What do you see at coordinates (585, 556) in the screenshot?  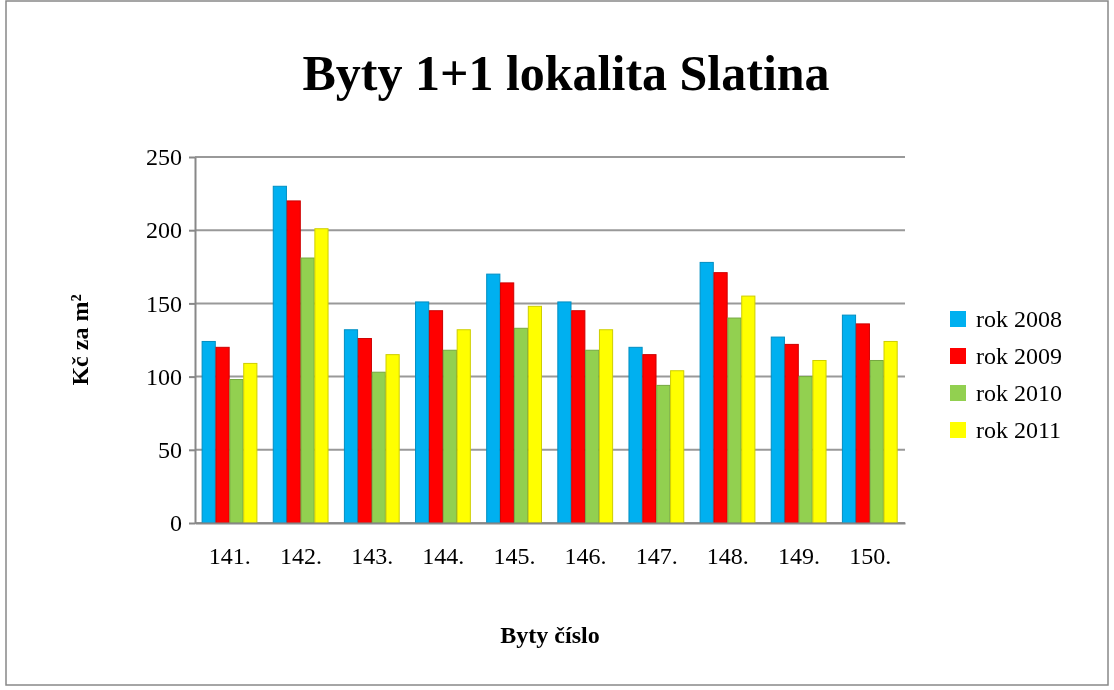 I see `x-tick-label: 146.` at bounding box center [585, 556].